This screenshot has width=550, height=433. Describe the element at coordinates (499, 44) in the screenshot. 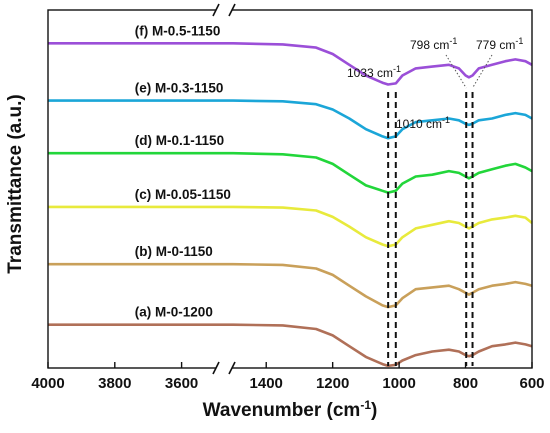

I see `annotation-779: 779 cm-1` at that location.